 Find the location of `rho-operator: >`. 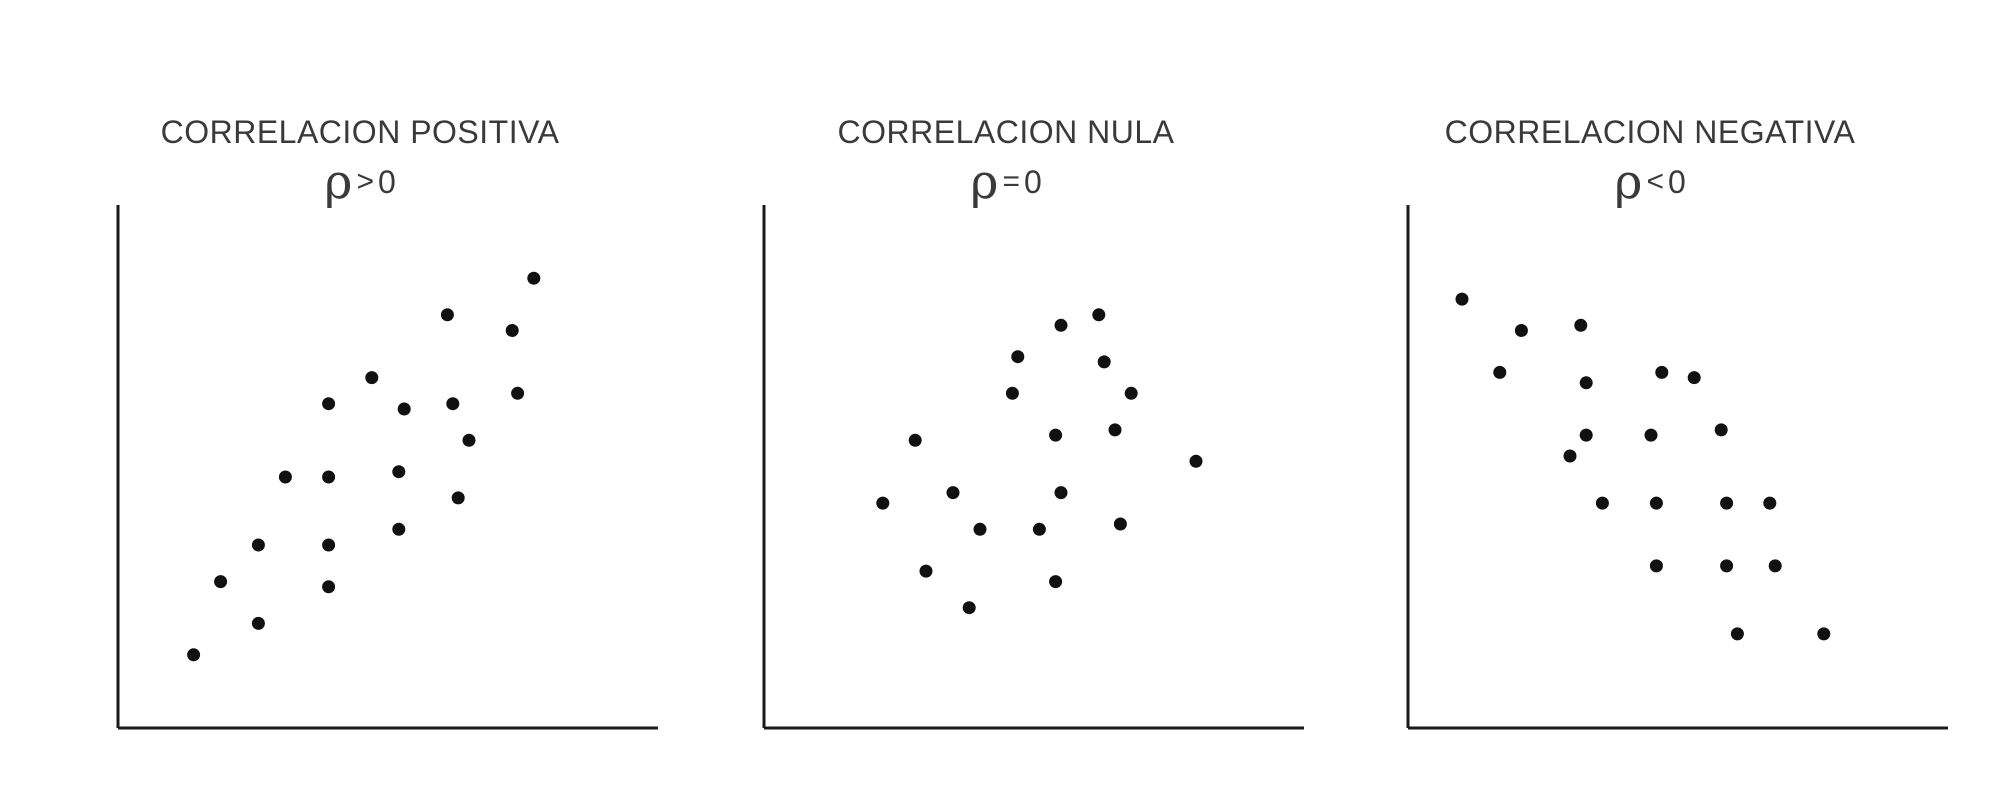

rho-operator: > is located at coordinates (365, 181).